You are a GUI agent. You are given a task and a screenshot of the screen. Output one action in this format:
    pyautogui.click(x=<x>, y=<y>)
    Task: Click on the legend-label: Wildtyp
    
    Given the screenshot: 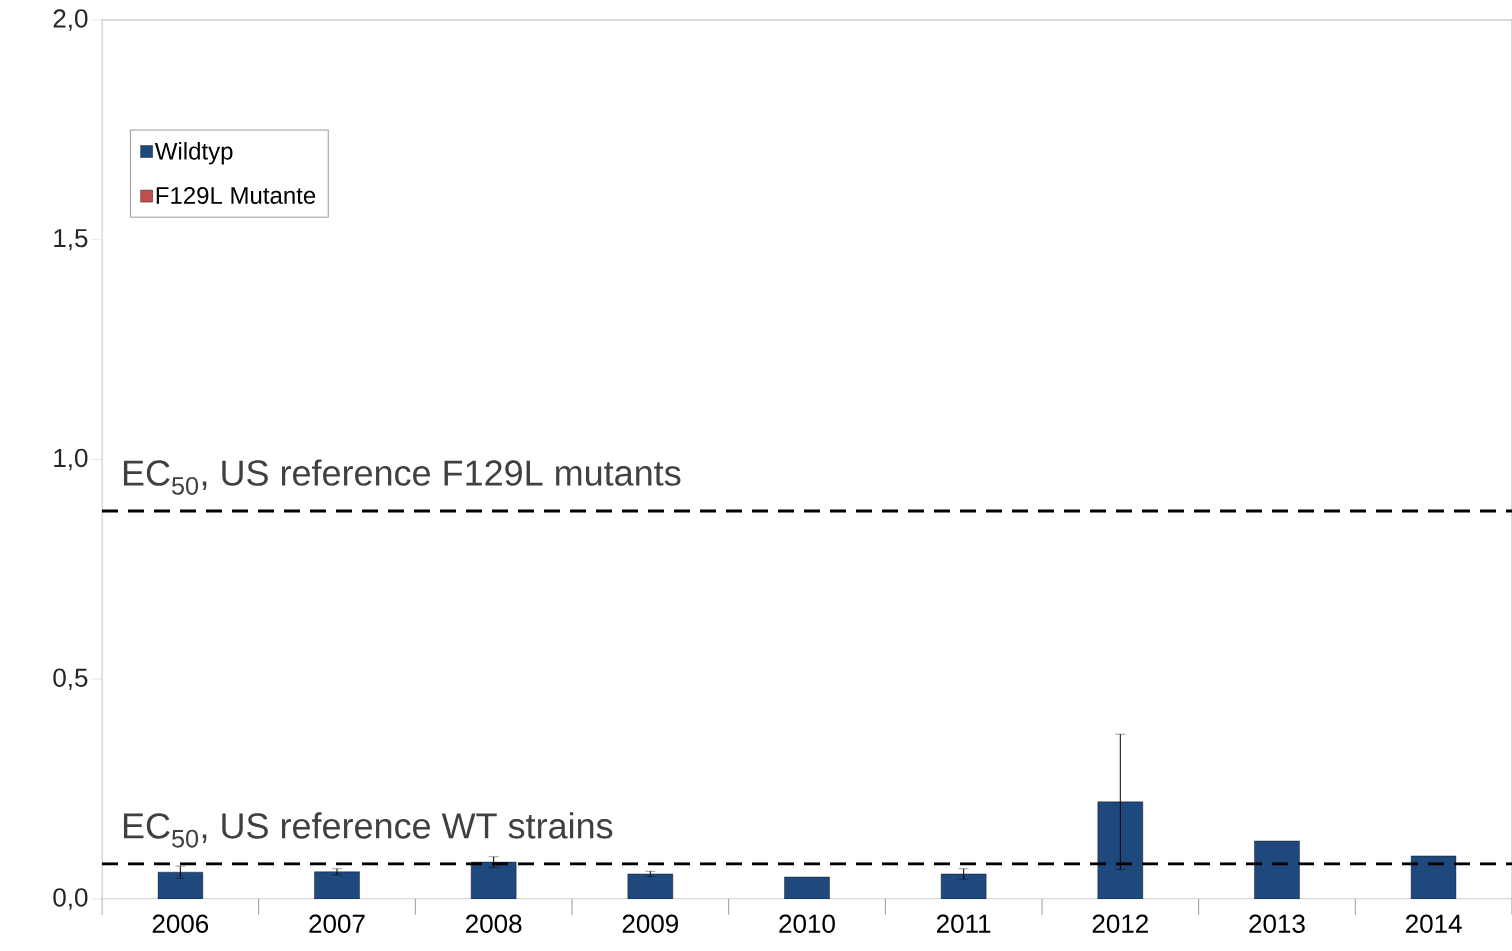 What is the action you would take?
    pyautogui.click(x=193, y=153)
    